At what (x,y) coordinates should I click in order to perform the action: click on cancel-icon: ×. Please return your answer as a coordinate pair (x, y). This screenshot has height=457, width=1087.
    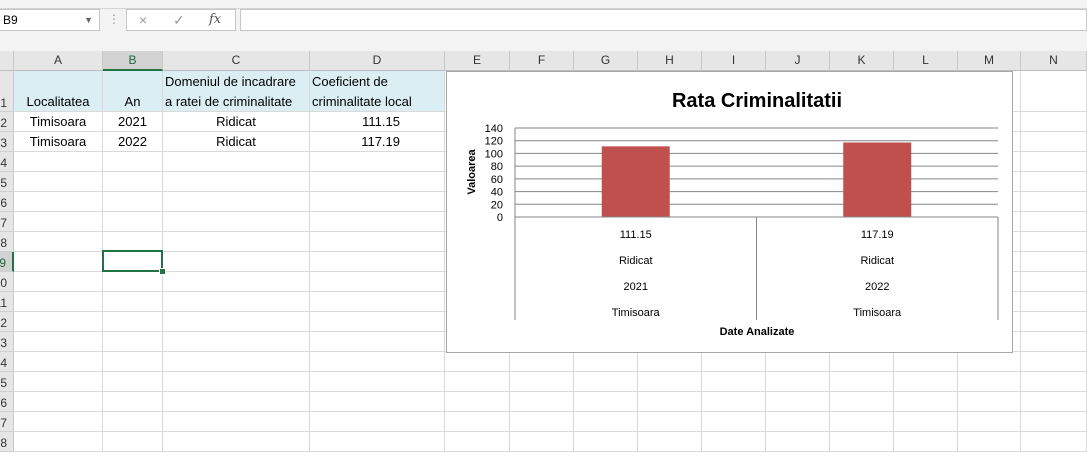
    Looking at the image, I should click on (143, 20).